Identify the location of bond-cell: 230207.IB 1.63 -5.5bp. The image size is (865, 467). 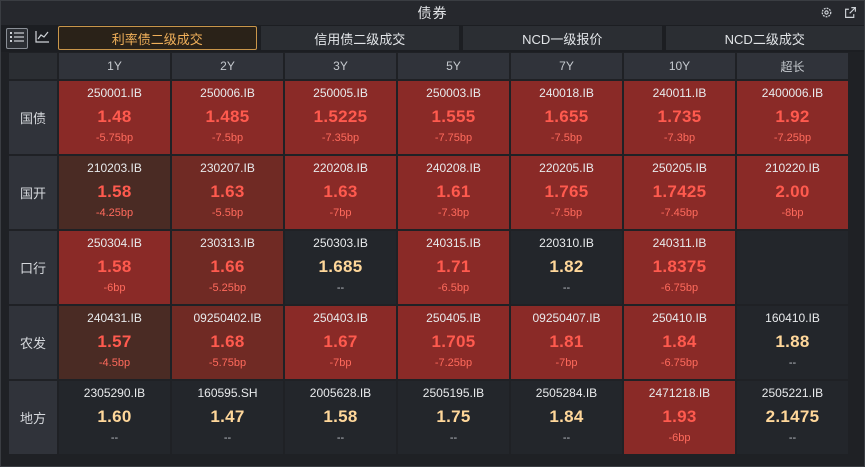
(227, 192).